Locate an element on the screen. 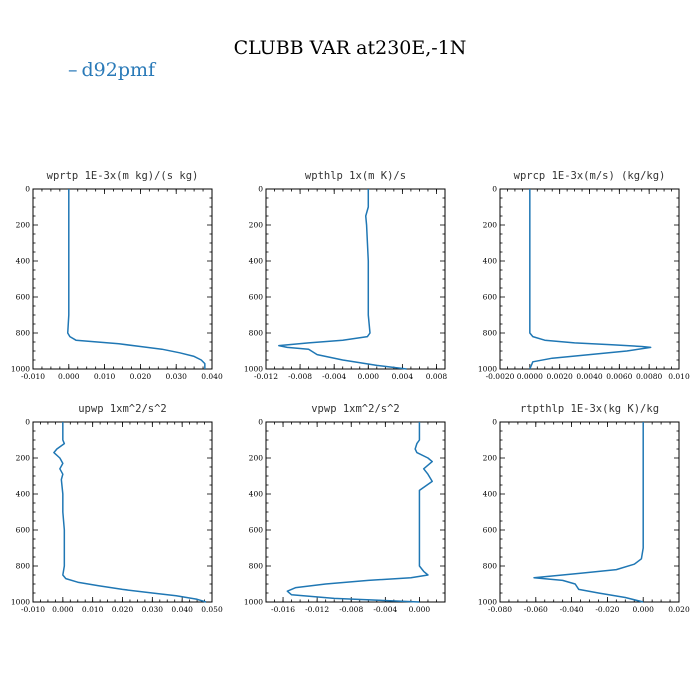 The image size is (700, 700). panel-title: upwp 1xm^2/s^2 is located at coordinates (122, 409).